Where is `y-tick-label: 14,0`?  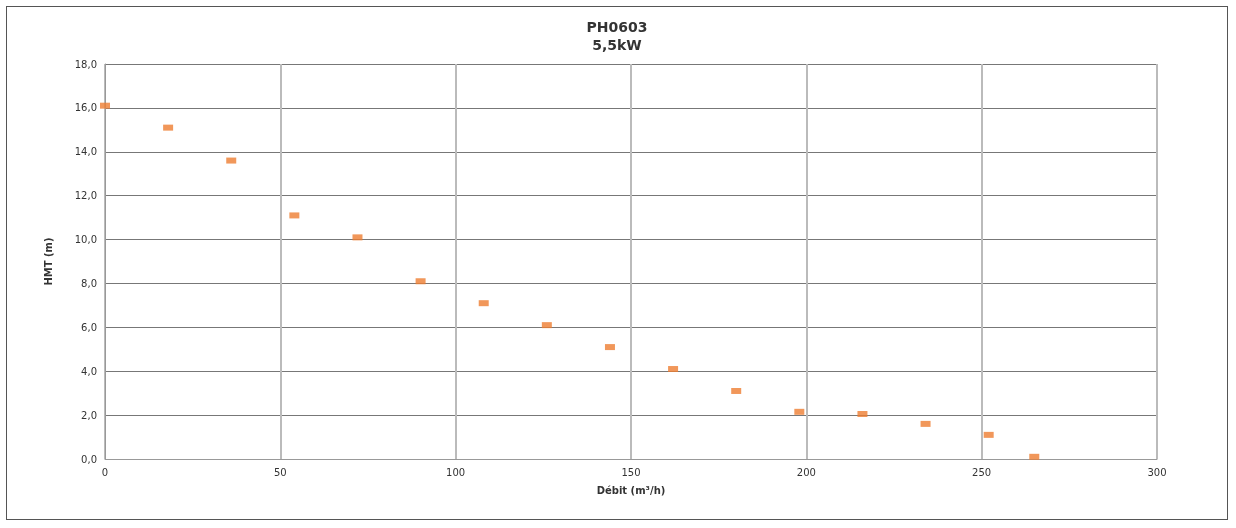
y-tick-label: 14,0 is located at coordinates (85, 152).